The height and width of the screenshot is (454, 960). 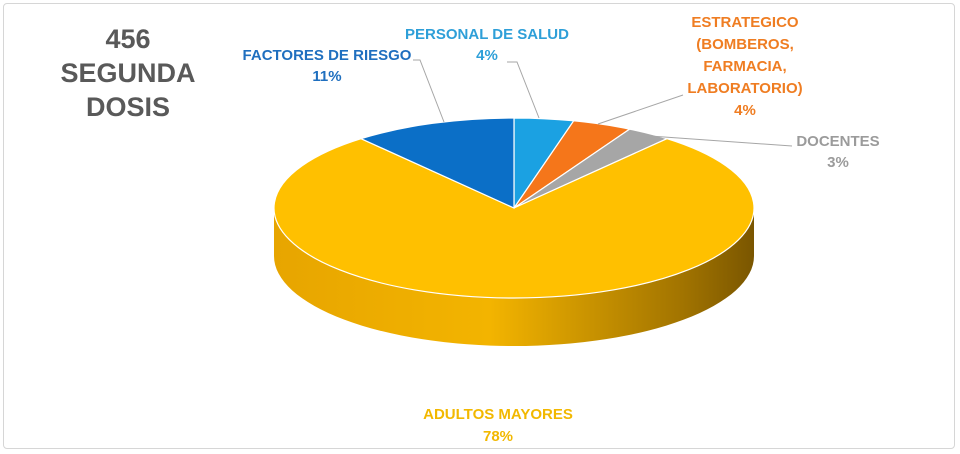 I want to click on data-label-pct-docentes: 3%, so click(x=838, y=162).